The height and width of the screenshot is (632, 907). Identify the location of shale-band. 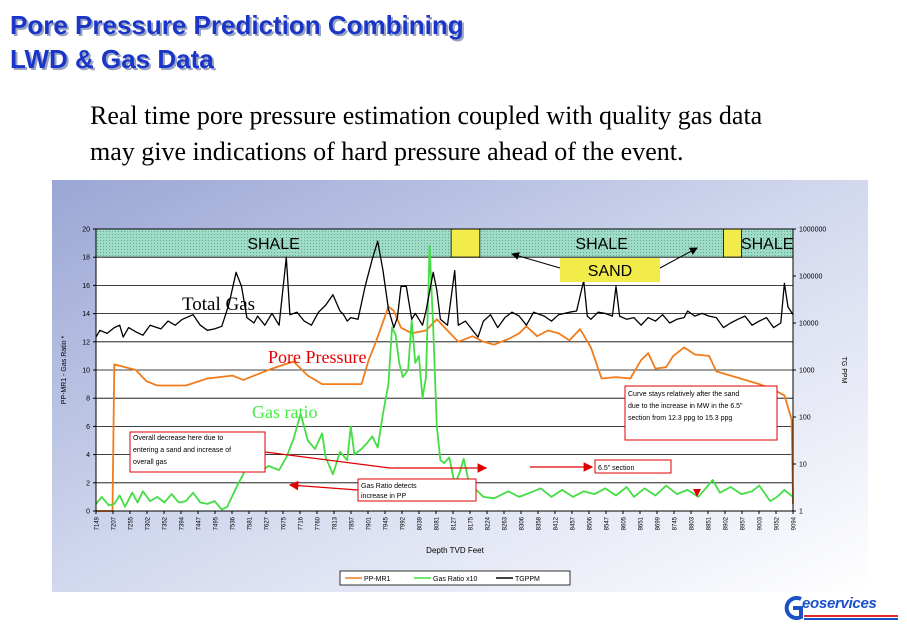
(444, 243).